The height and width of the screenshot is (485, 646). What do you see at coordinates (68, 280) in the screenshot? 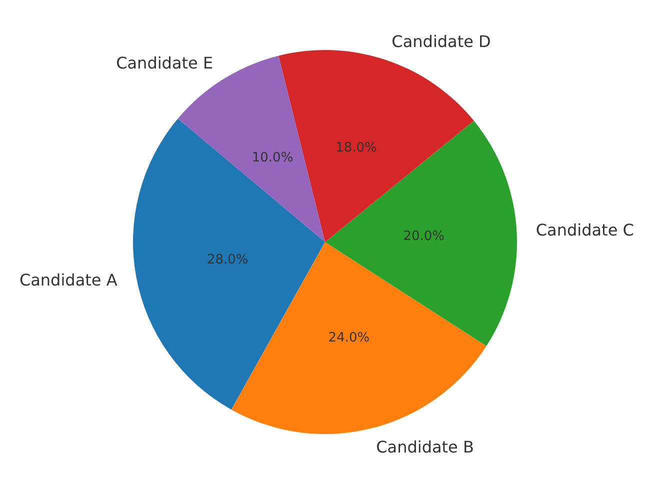
I see `slice-label: Candidate A` at bounding box center [68, 280].